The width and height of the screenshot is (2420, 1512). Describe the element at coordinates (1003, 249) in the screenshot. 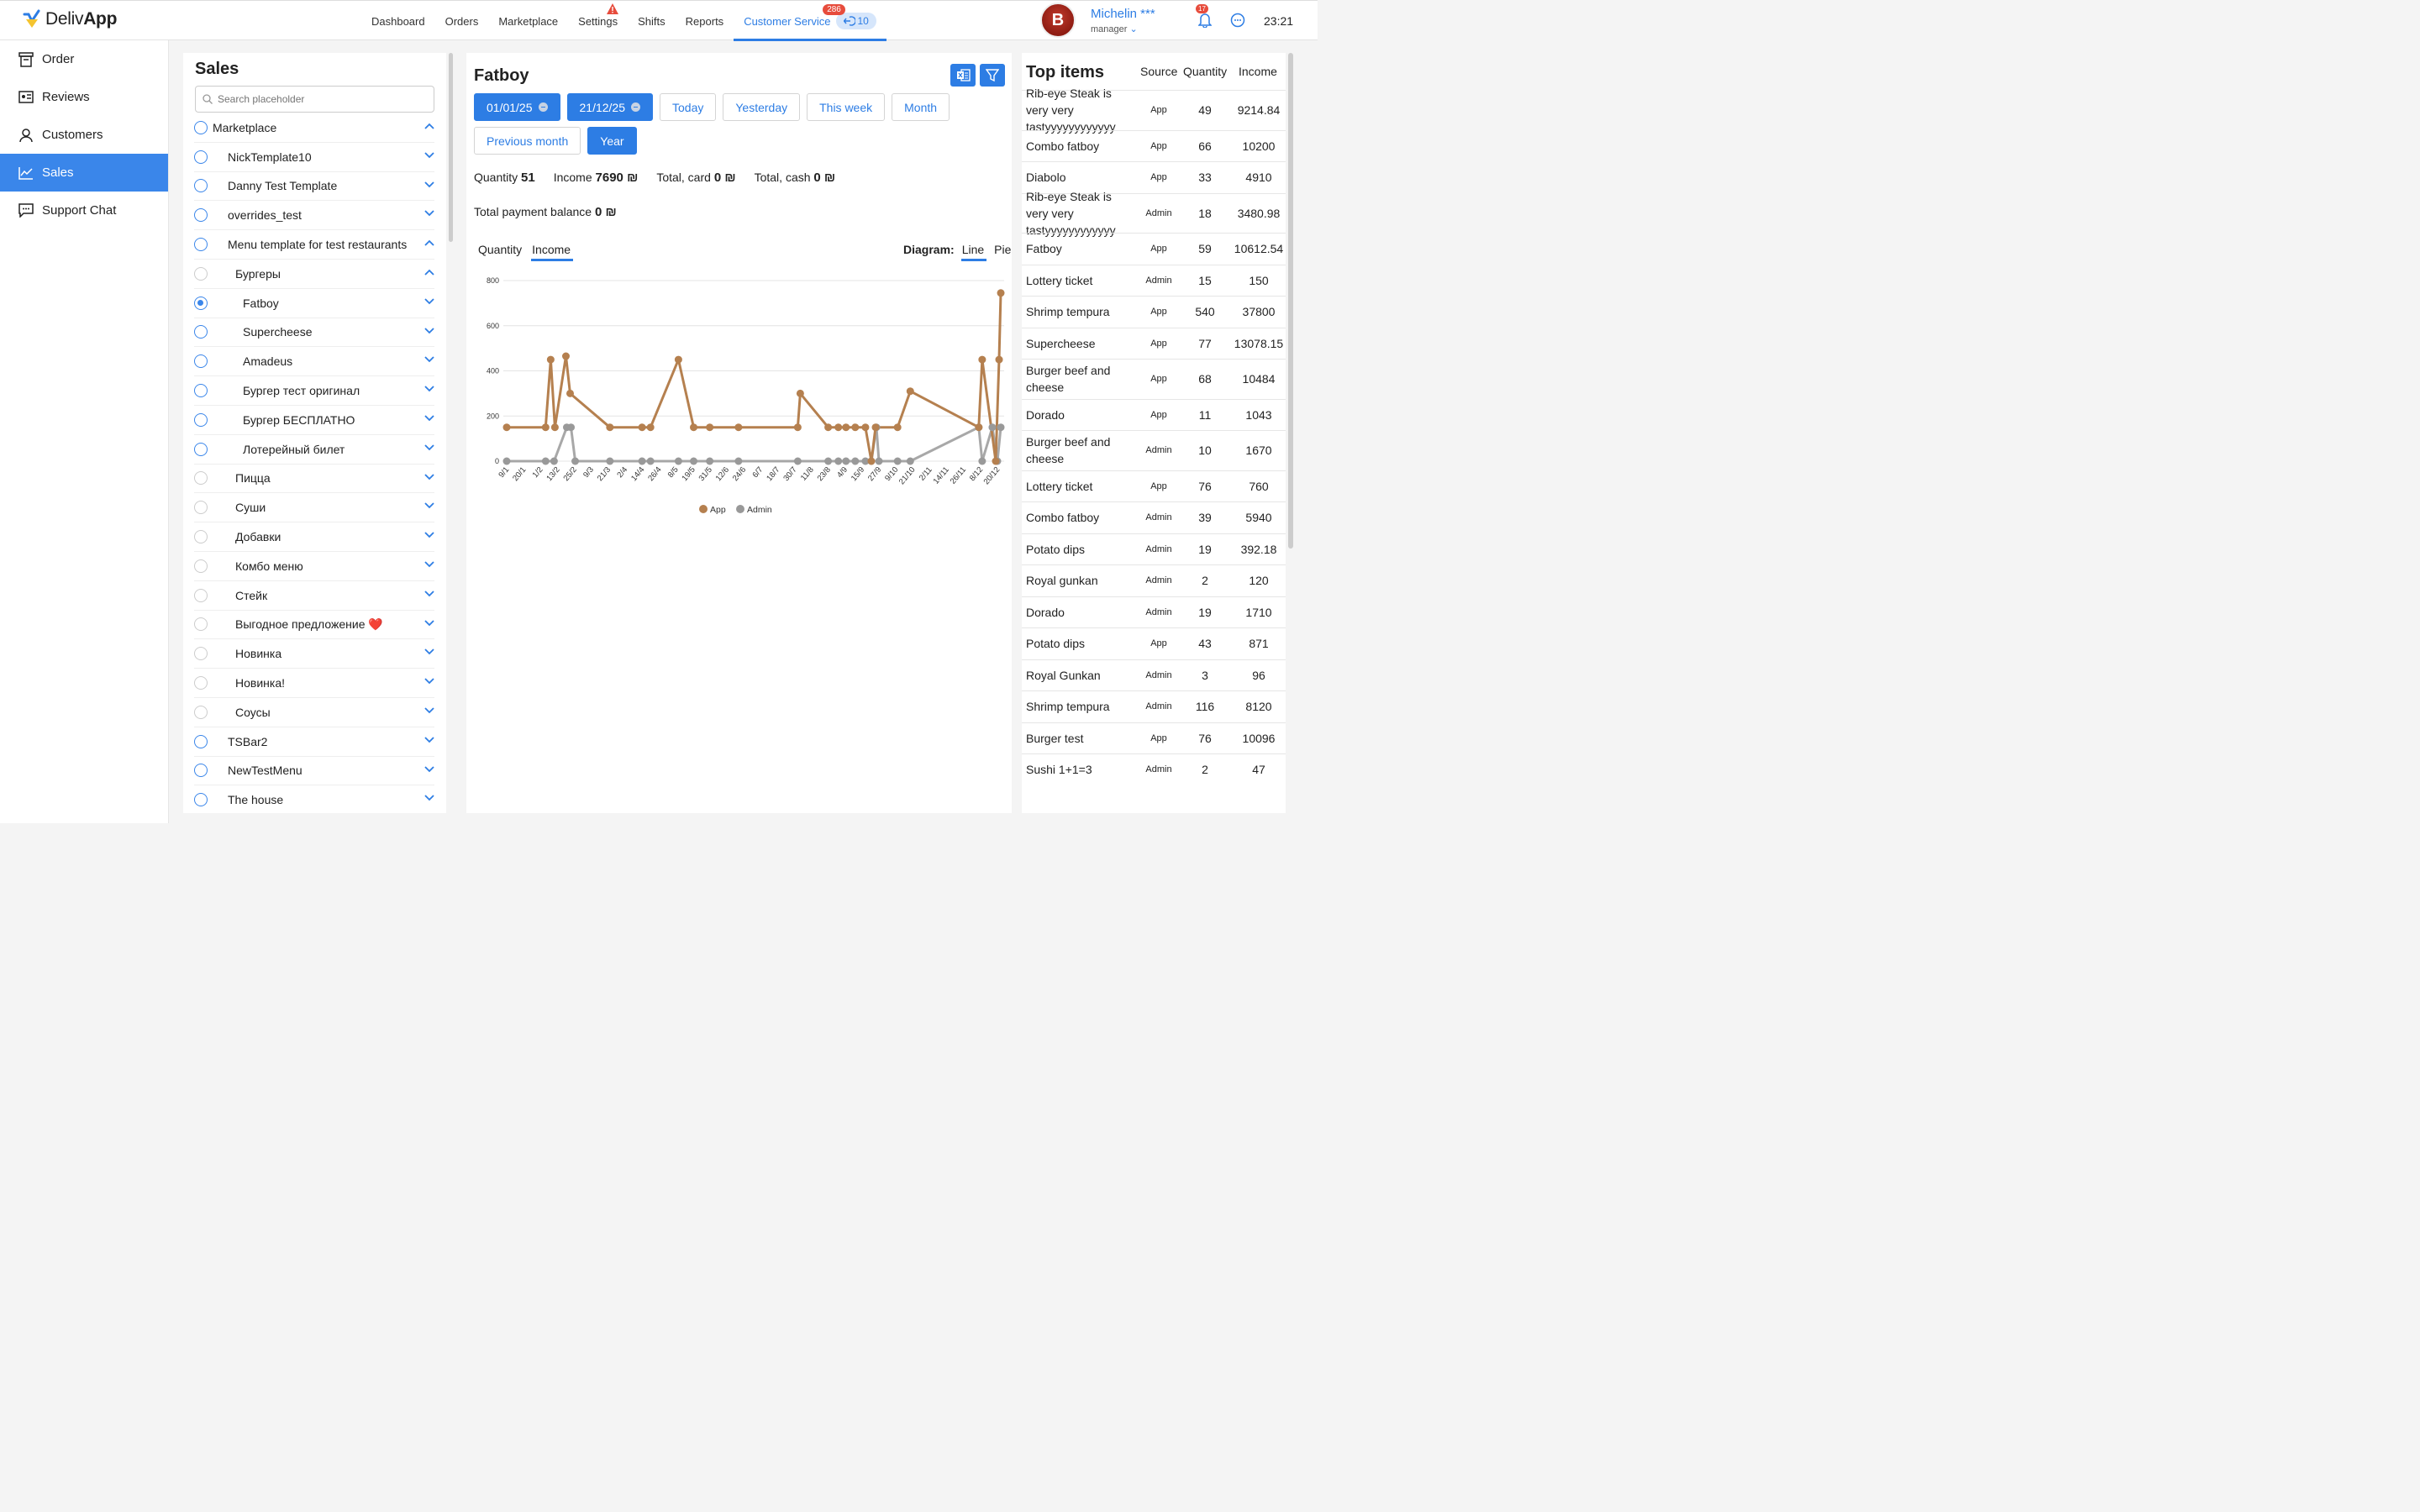

I see `diagram-pie-option: Pie` at that location.